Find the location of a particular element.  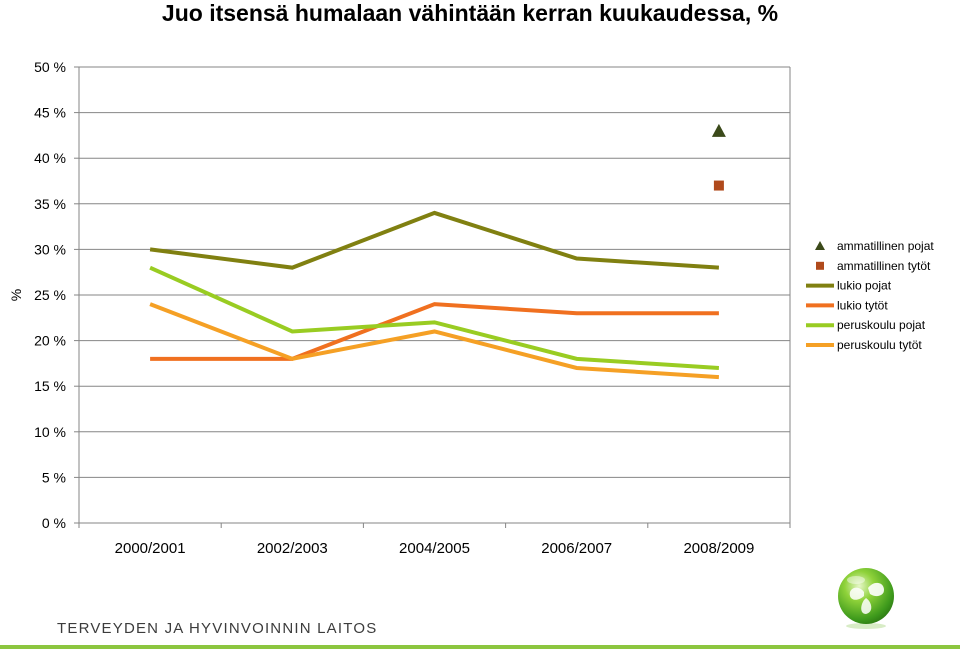

y-tick-label: 40 % is located at coordinates (50, 158).